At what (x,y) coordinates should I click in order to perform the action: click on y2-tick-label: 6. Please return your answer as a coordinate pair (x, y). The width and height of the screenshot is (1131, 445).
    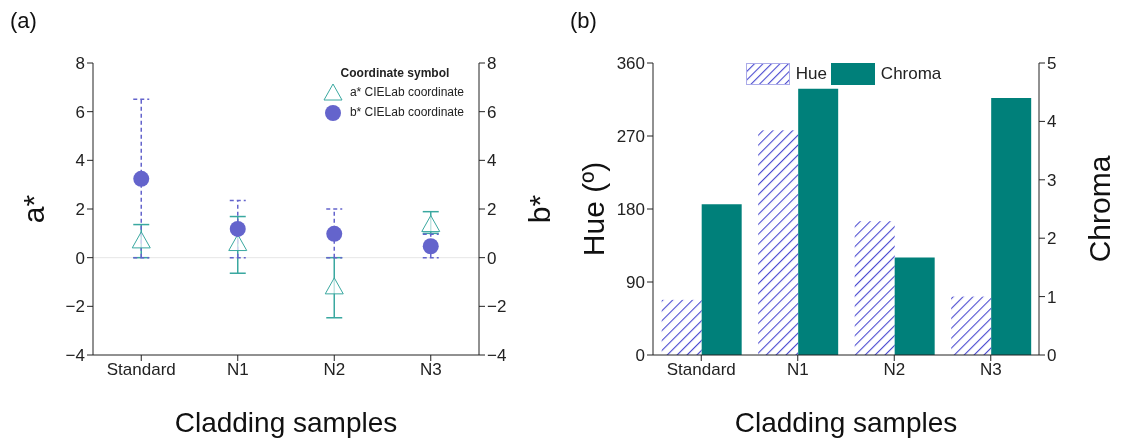
    Looking at the image, I should click on (492, 112).